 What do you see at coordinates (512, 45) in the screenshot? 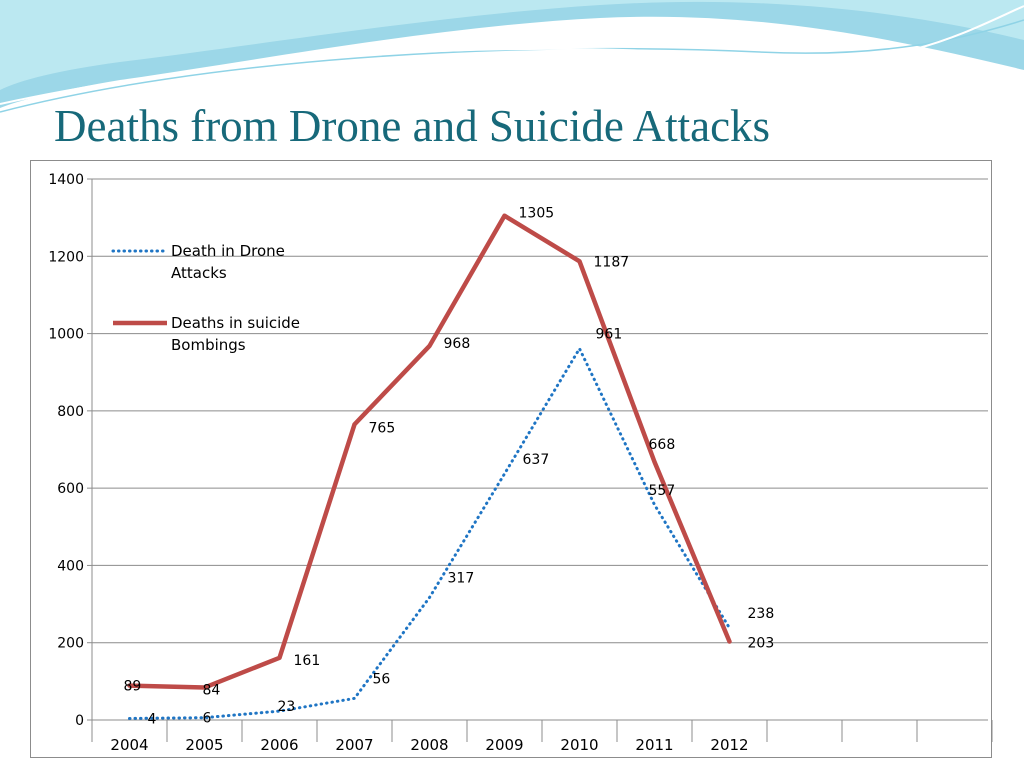
I see `wave-light-band` at bounding box center [512, 45].